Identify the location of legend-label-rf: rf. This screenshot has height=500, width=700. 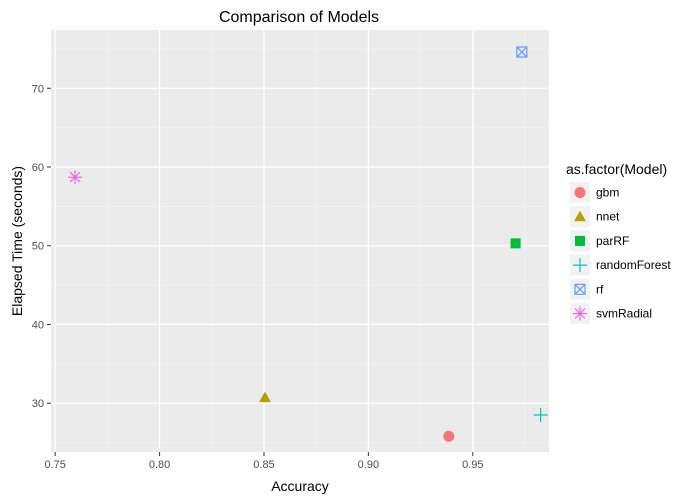
(600, 289).